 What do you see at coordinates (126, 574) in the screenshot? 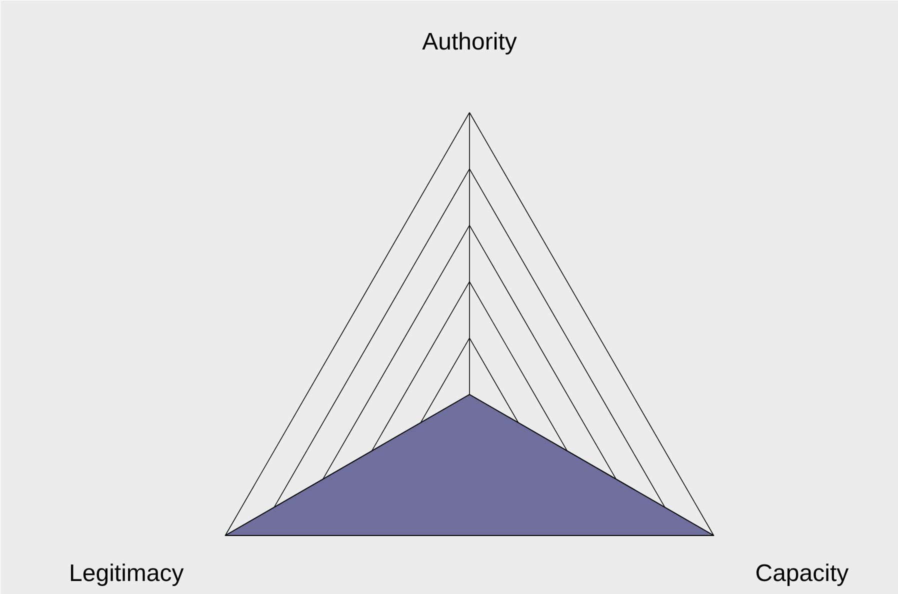
I see `spoke-label: Legitimacy` at bounding box center [126, 574].